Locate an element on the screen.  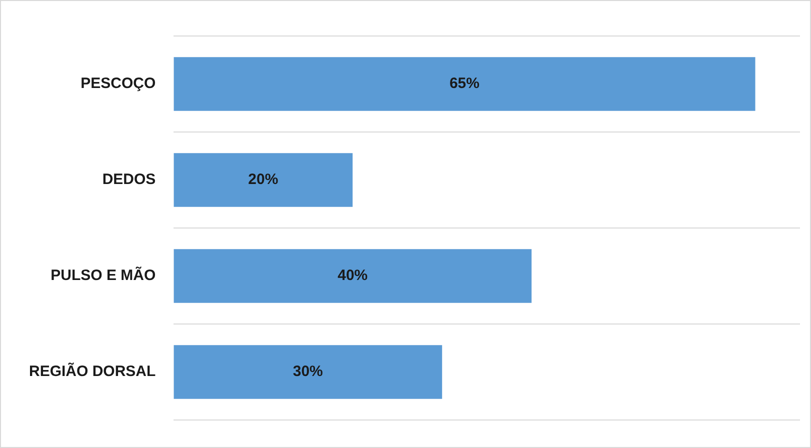
y-tick-label: PESCOÇO is located at coordinates (118, 83).